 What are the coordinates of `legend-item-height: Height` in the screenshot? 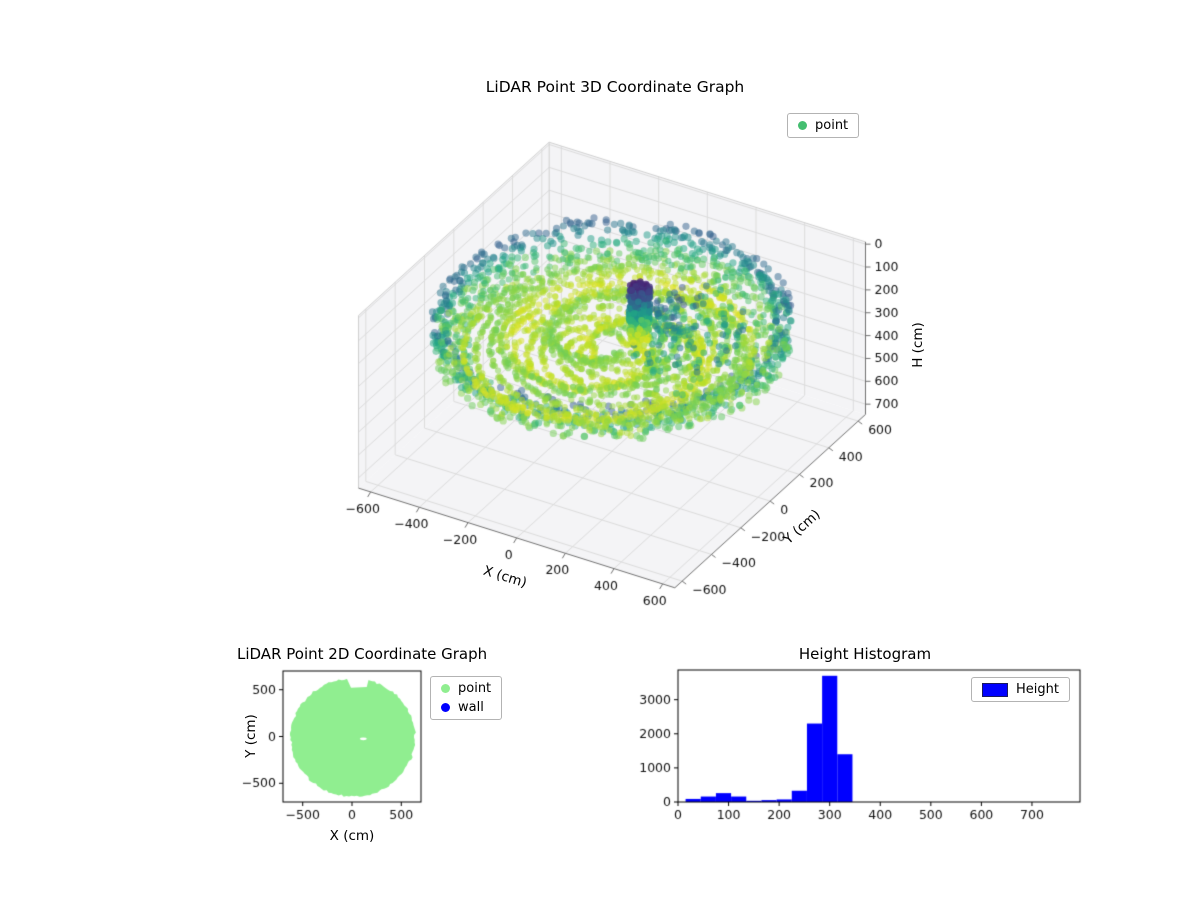 It's located at (1020, 689).